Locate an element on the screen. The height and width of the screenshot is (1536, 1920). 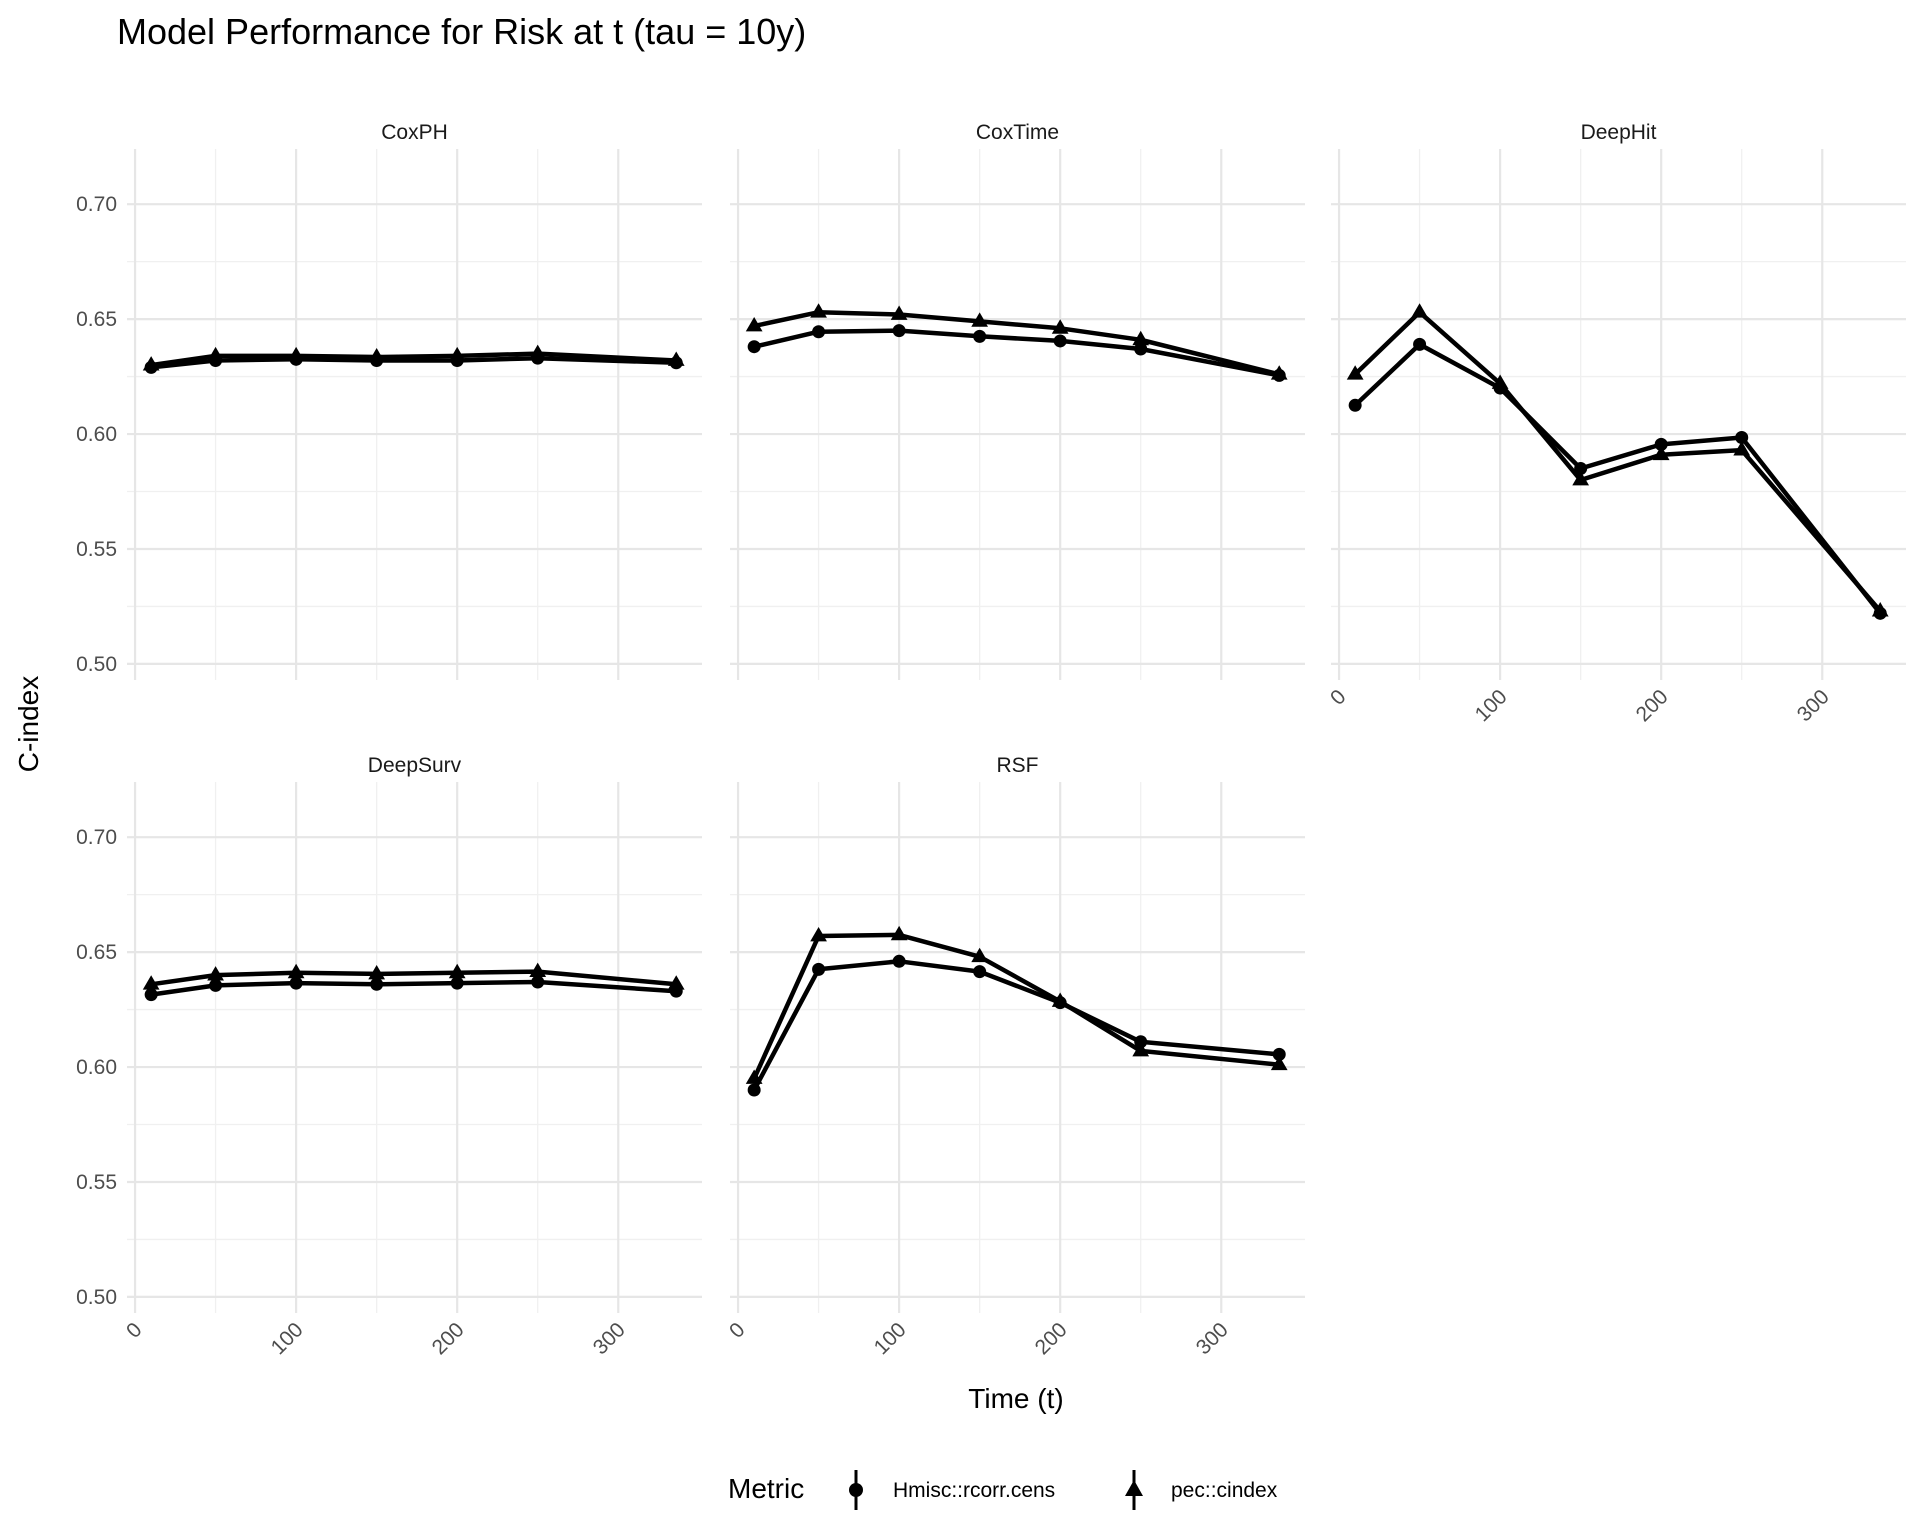
legend-title: Metric is located at coordinates (766, 1488).